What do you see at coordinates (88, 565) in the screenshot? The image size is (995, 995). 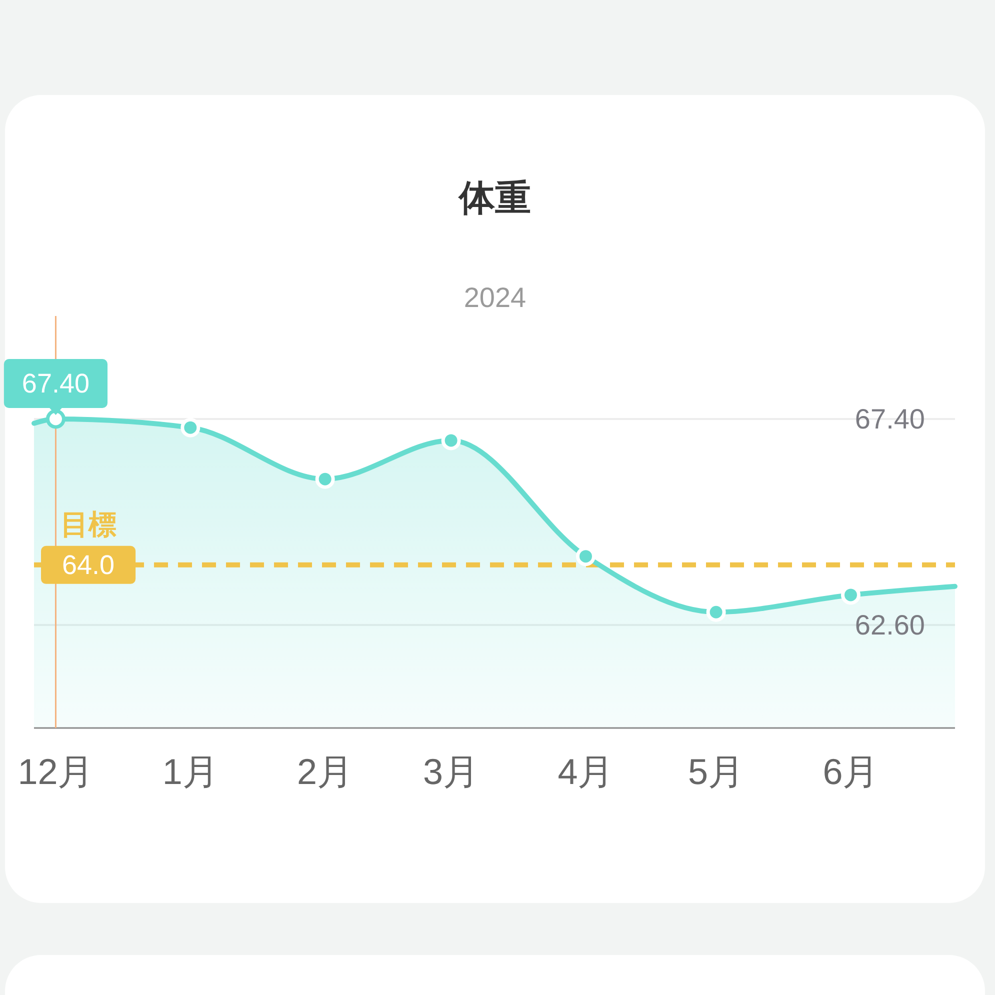 I see `ref-line-label: 64.0` at bounding box center [88, 565].